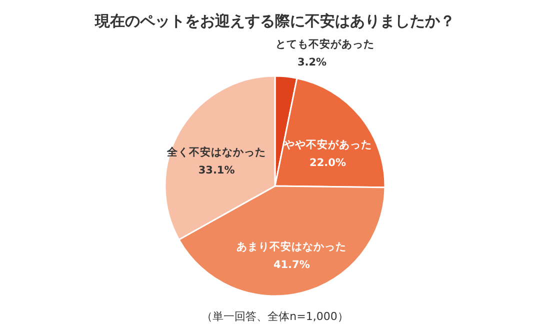 This screenshot has height=328, width=550. Describe the element at coordinates (274, 21) in the screenshot. I see `chart-title: 現在のペットをお迎えする際に不安はありましたか？` at that location.